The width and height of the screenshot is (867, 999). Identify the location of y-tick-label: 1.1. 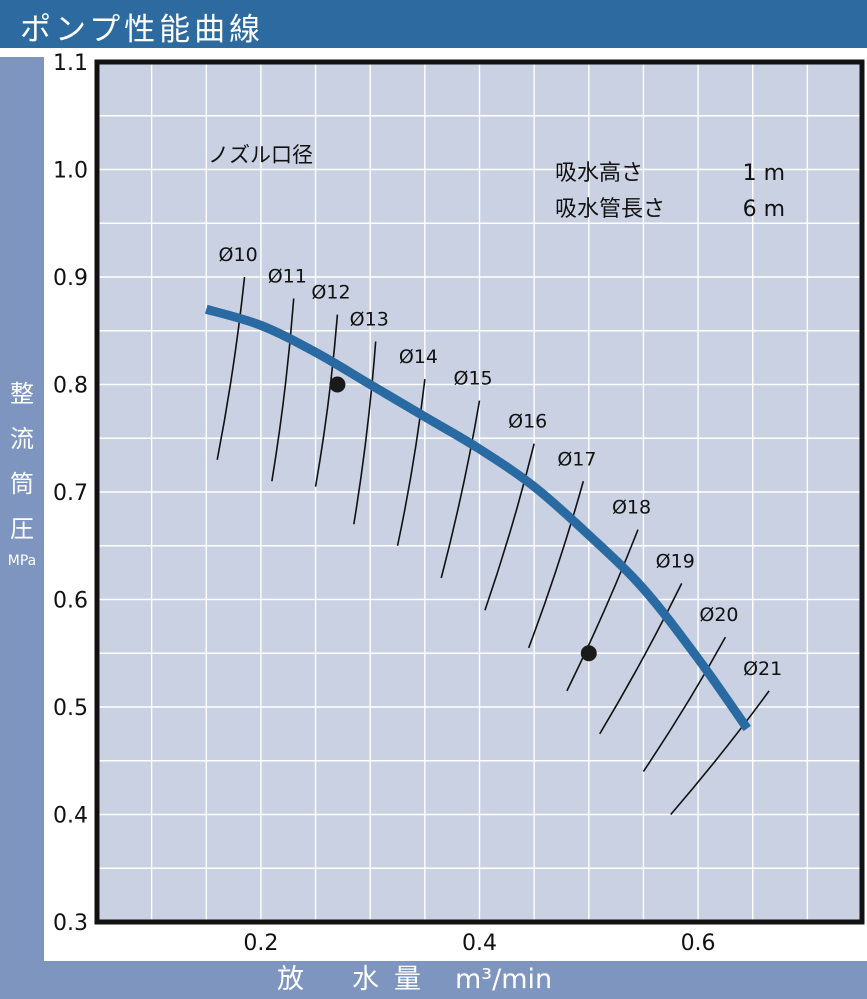
(70, 63).